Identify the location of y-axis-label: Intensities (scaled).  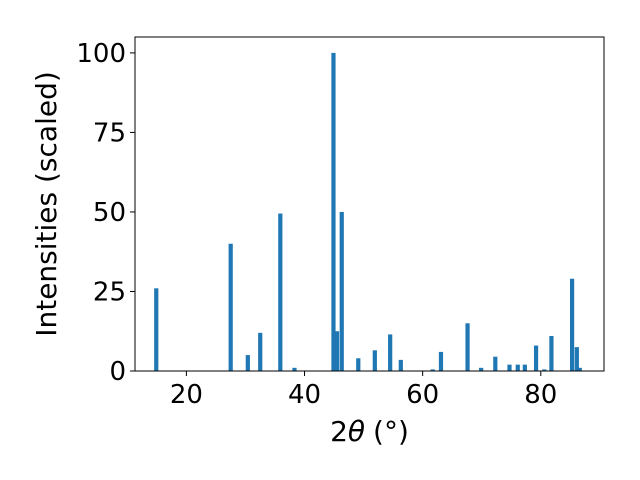
(46, 204).